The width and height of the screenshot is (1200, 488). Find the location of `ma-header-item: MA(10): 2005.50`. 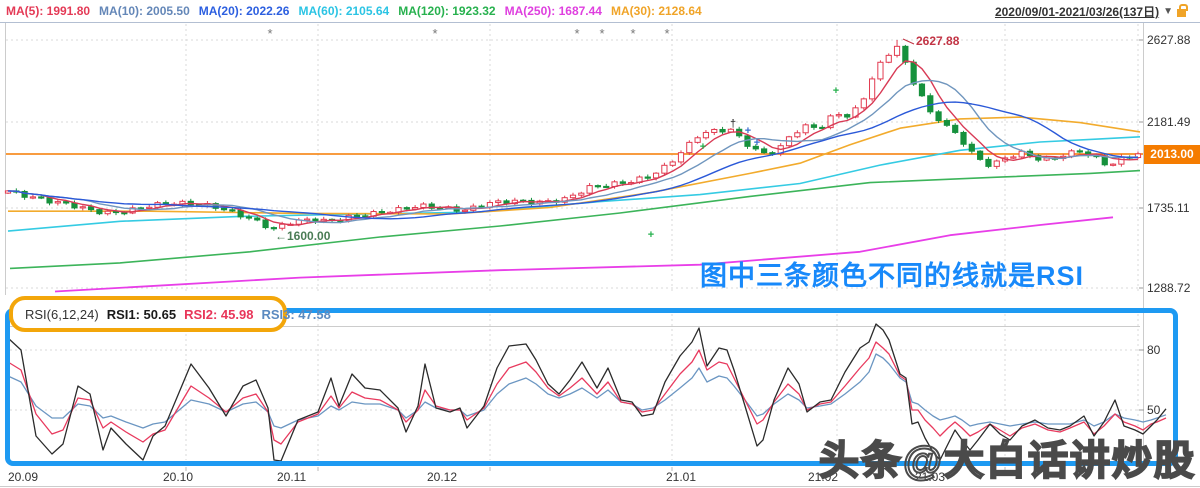

ma-header-item: MA(10): 2005.50 is located at coordinates (144, 11).